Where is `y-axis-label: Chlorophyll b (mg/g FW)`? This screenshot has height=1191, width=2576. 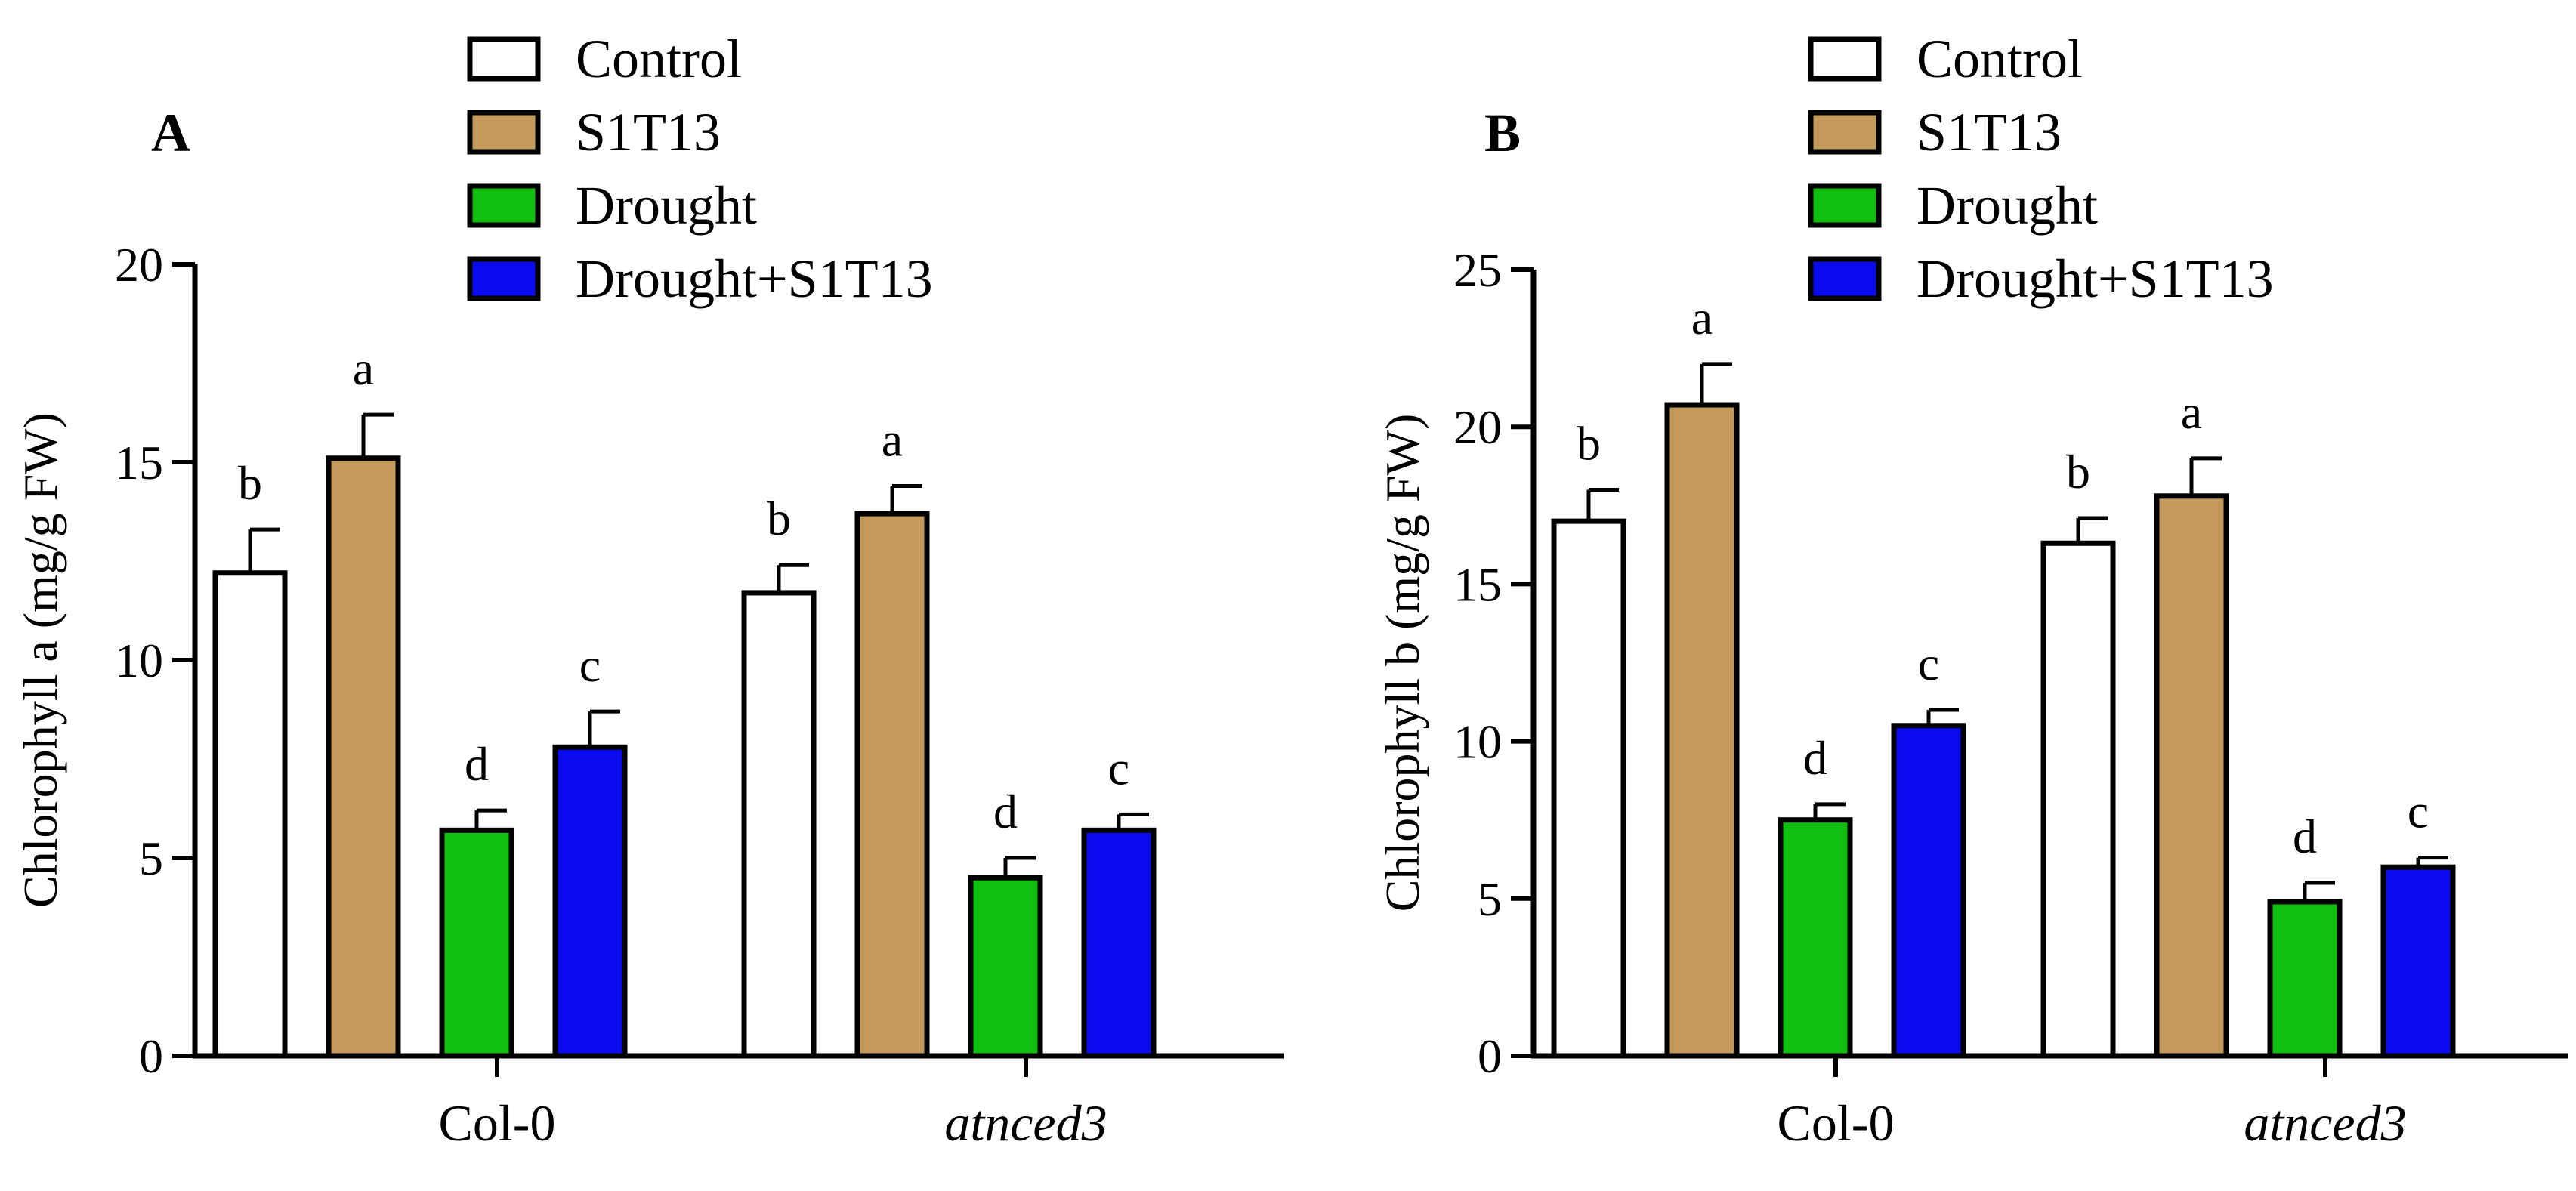
y-axis-label: Chlorophyll b (mg/g FW) is located at coordinates (1402, 663).